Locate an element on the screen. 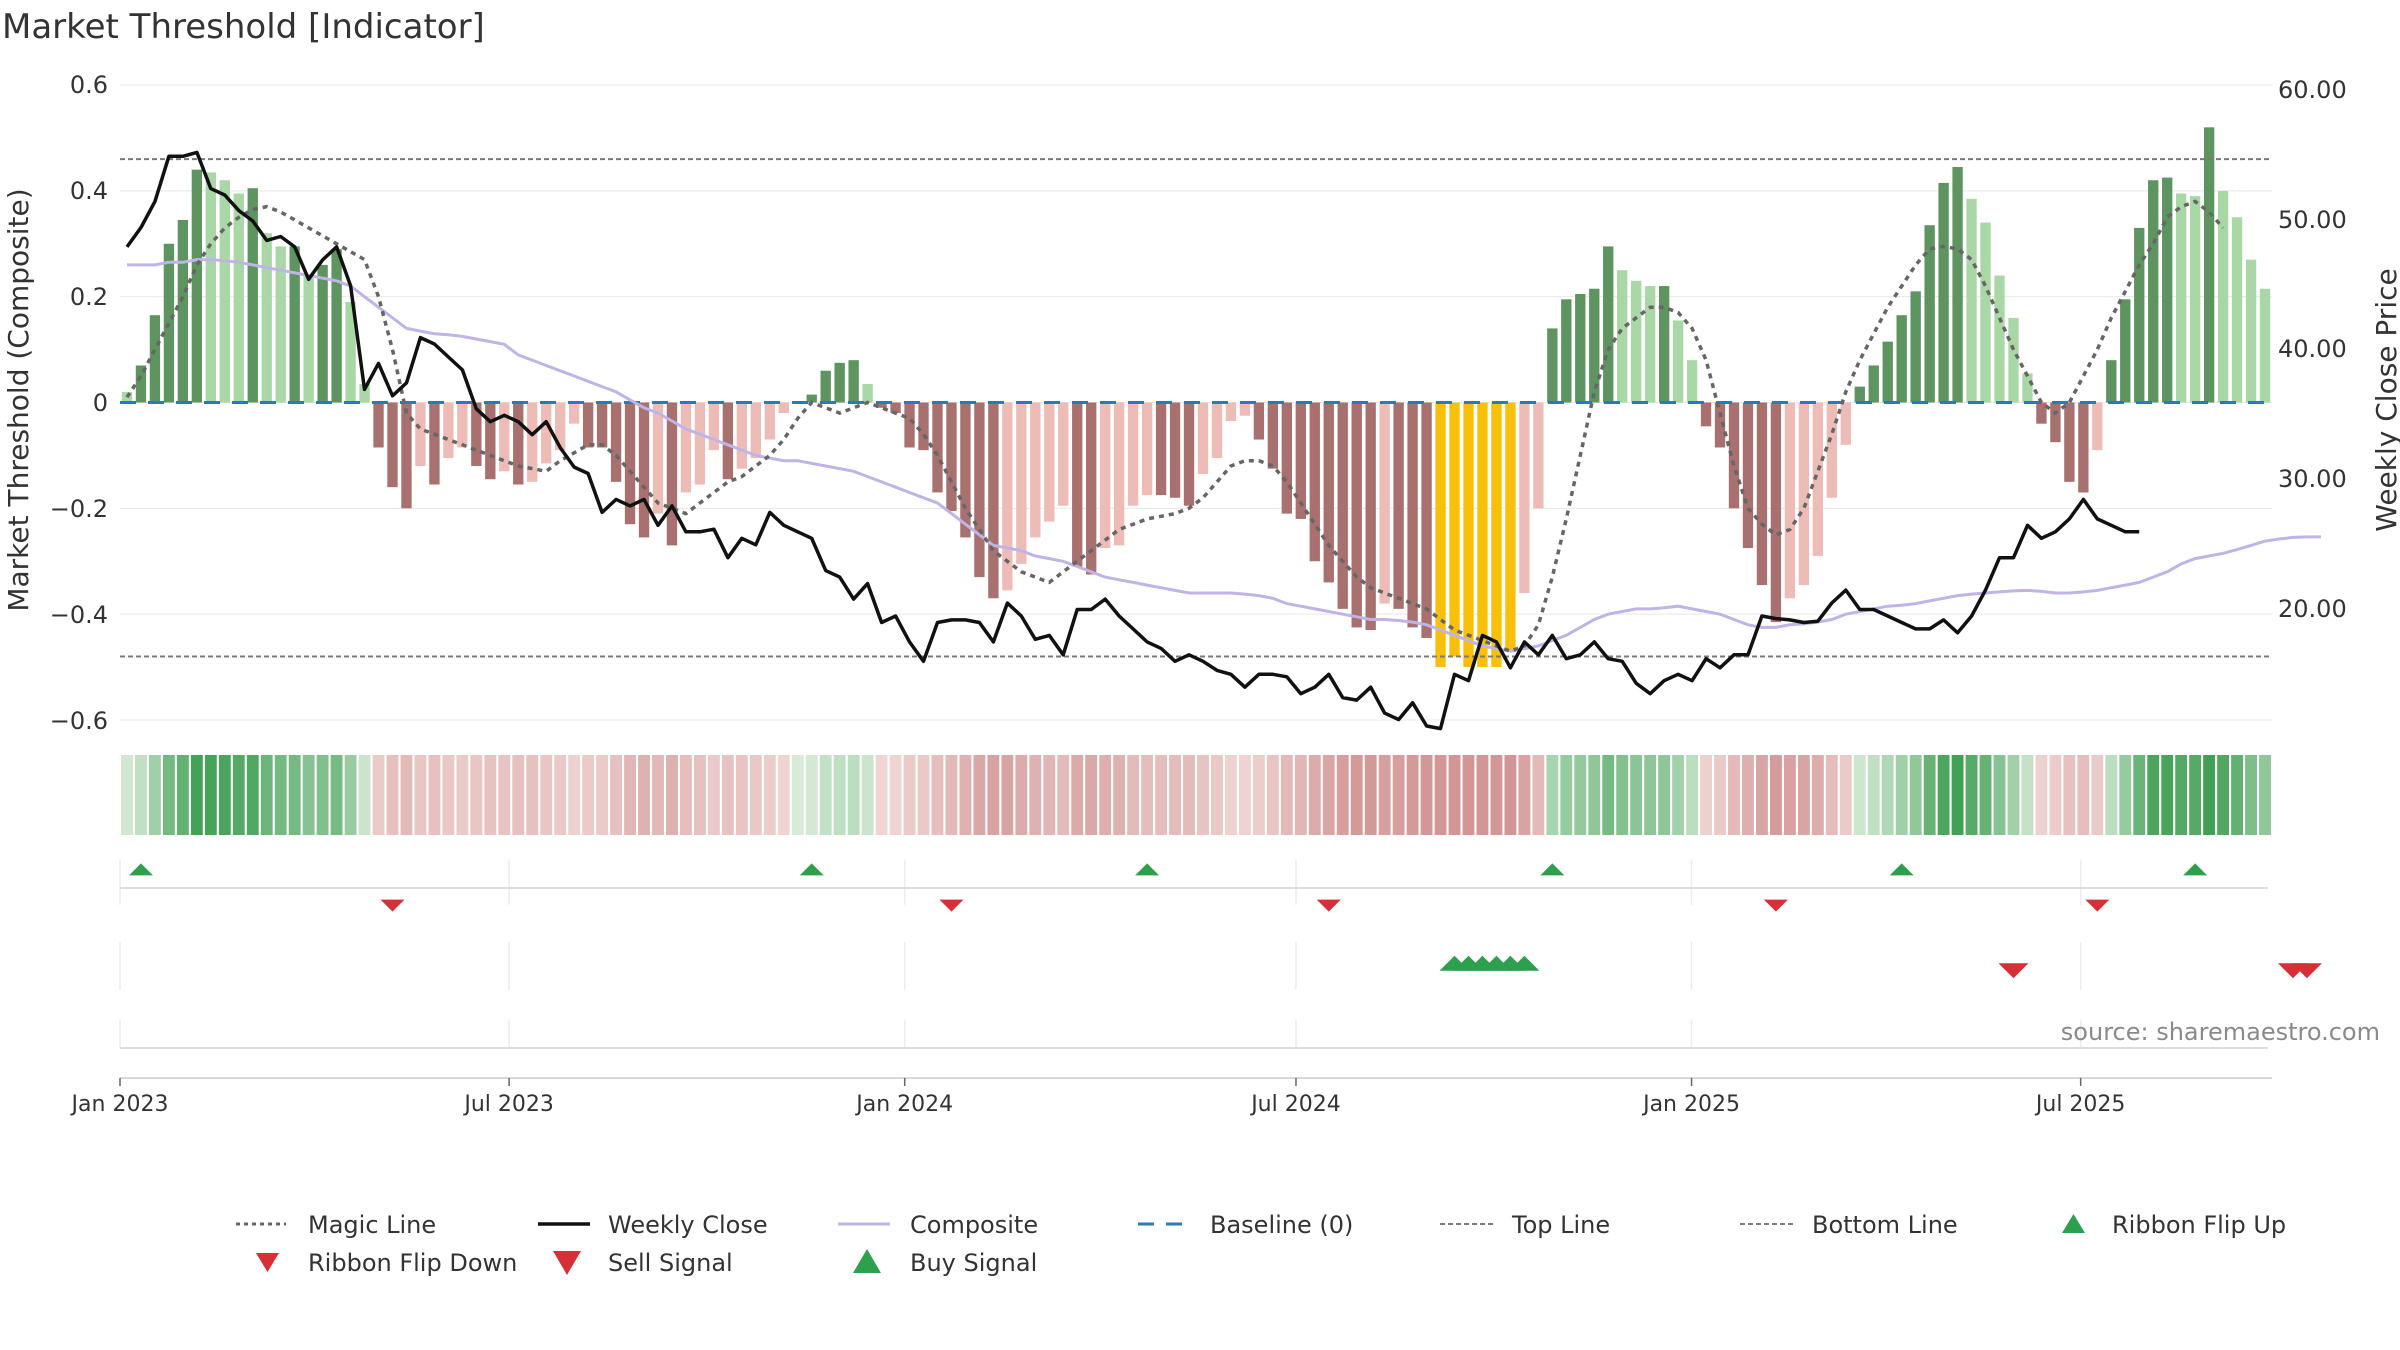  y2-tick-label: 30.00 is located at coordinates (2312, 479).